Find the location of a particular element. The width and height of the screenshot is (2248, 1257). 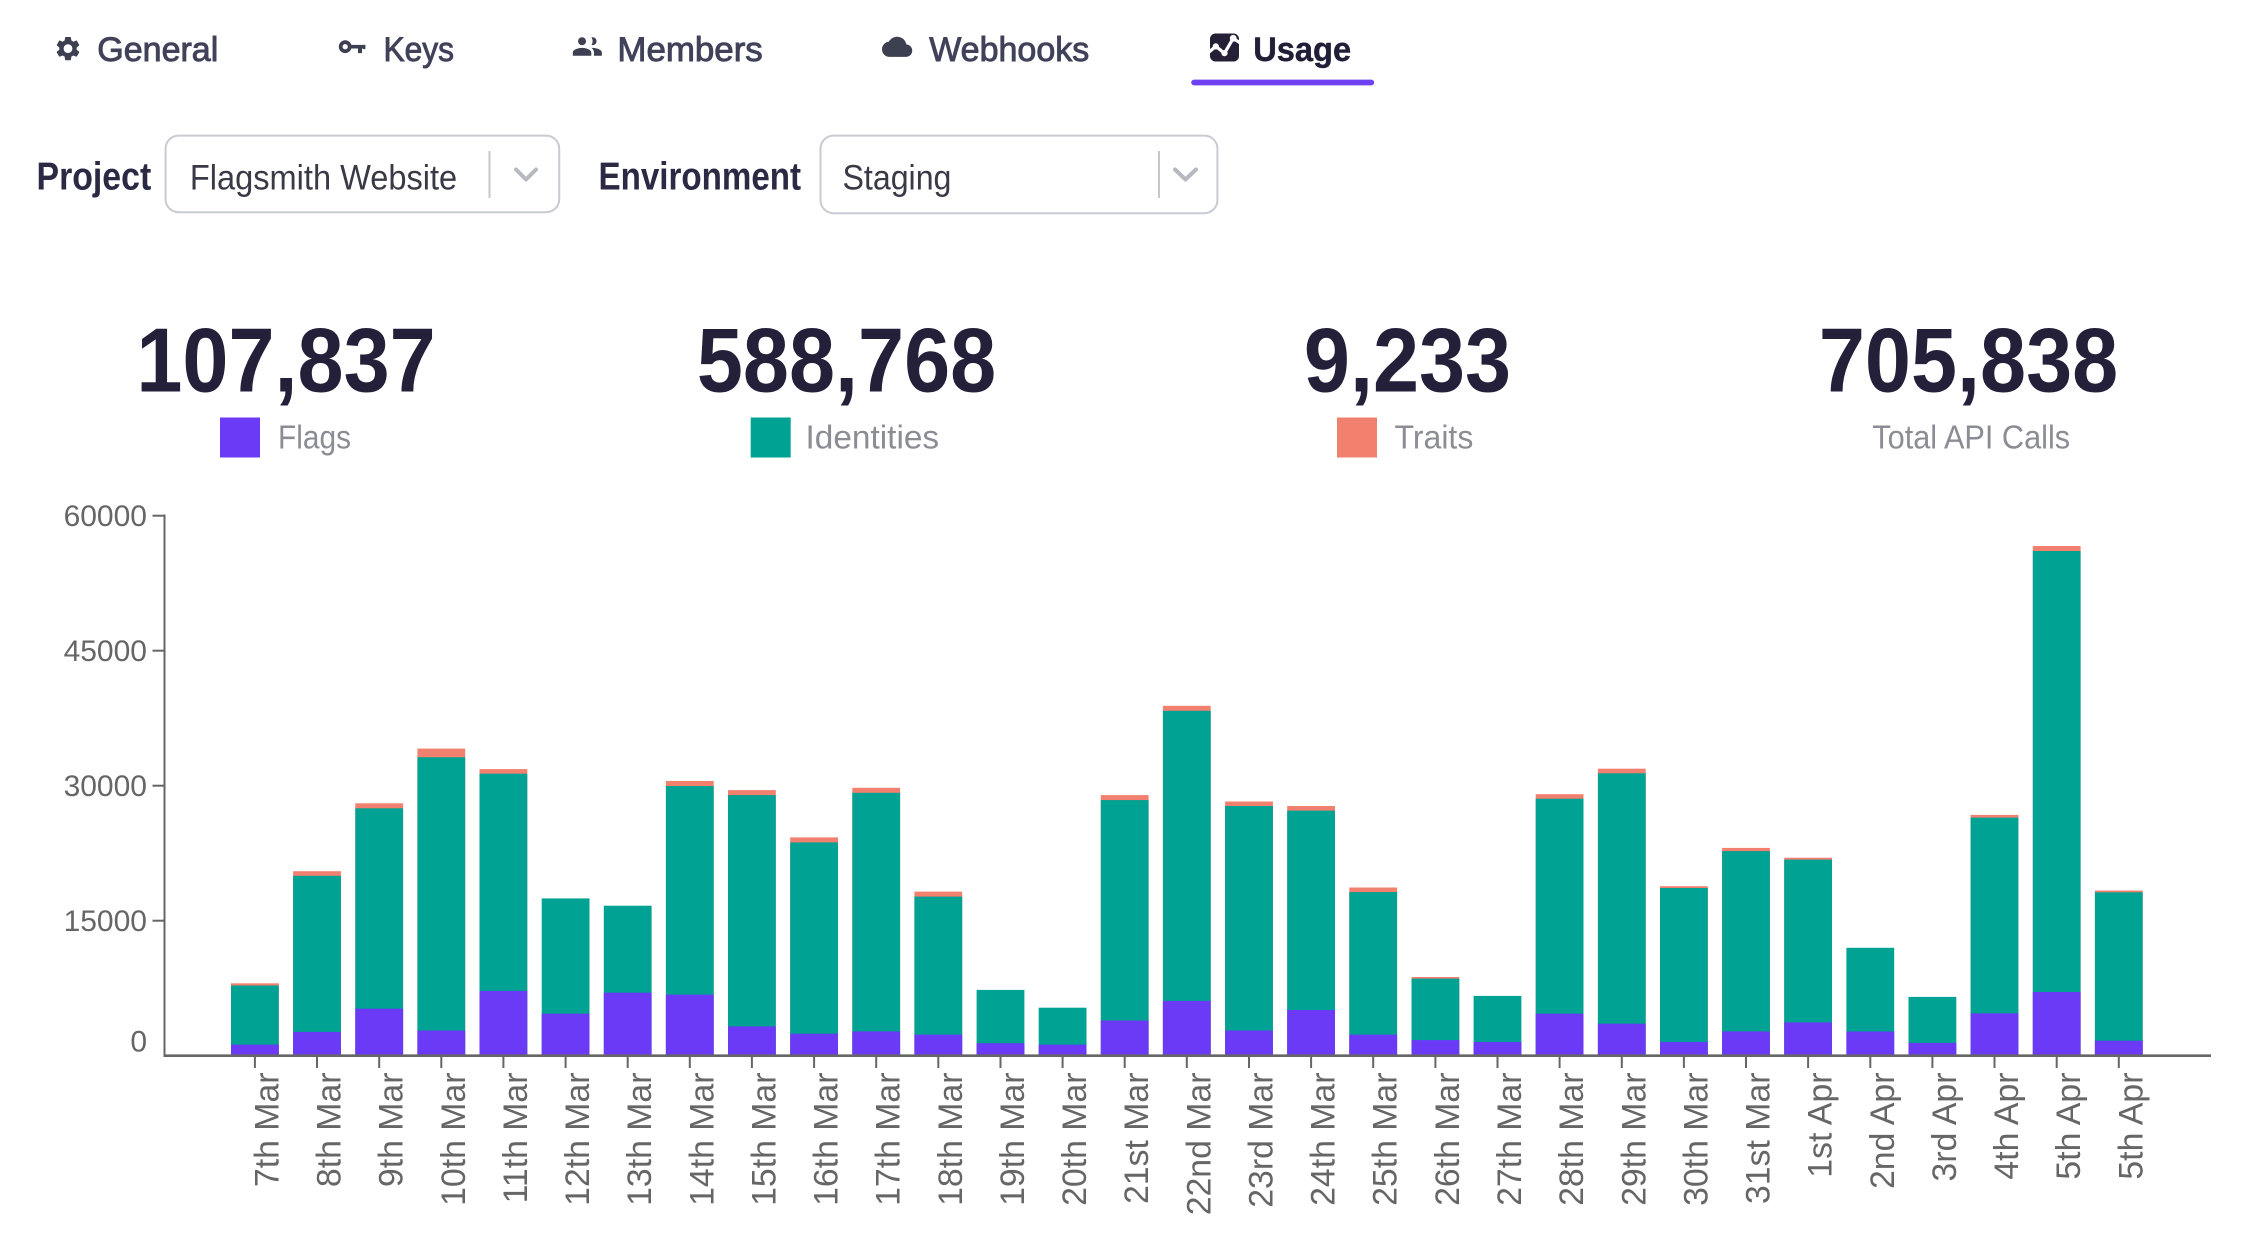

svg-text: 13th Mar is located at coordinates (640, 1139).